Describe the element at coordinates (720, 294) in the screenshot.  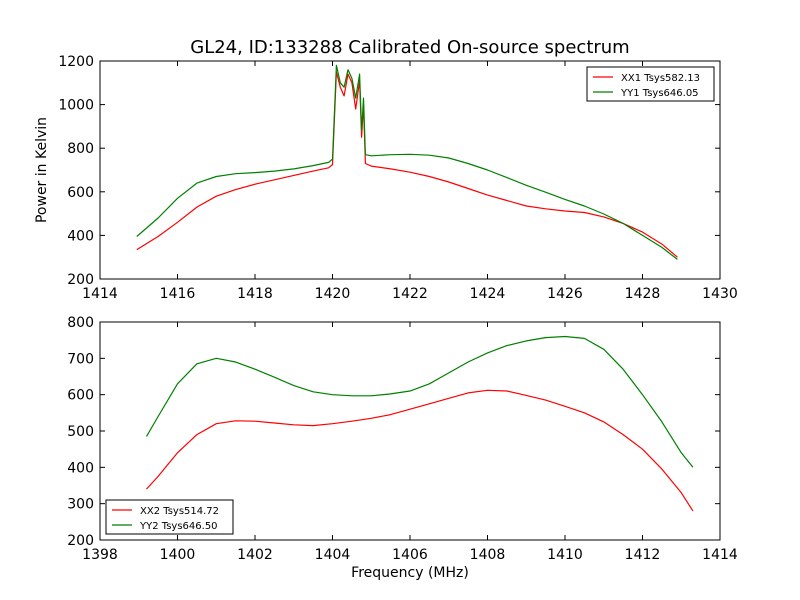
I see `x-tick-label: 1430` at that location.